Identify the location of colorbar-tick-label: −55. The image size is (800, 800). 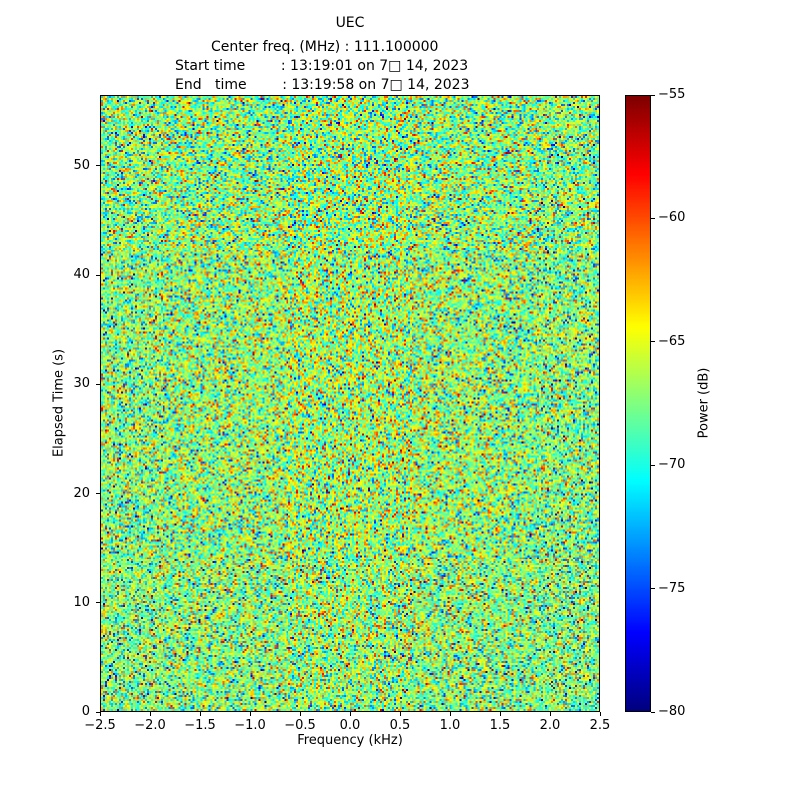
(672, 94).